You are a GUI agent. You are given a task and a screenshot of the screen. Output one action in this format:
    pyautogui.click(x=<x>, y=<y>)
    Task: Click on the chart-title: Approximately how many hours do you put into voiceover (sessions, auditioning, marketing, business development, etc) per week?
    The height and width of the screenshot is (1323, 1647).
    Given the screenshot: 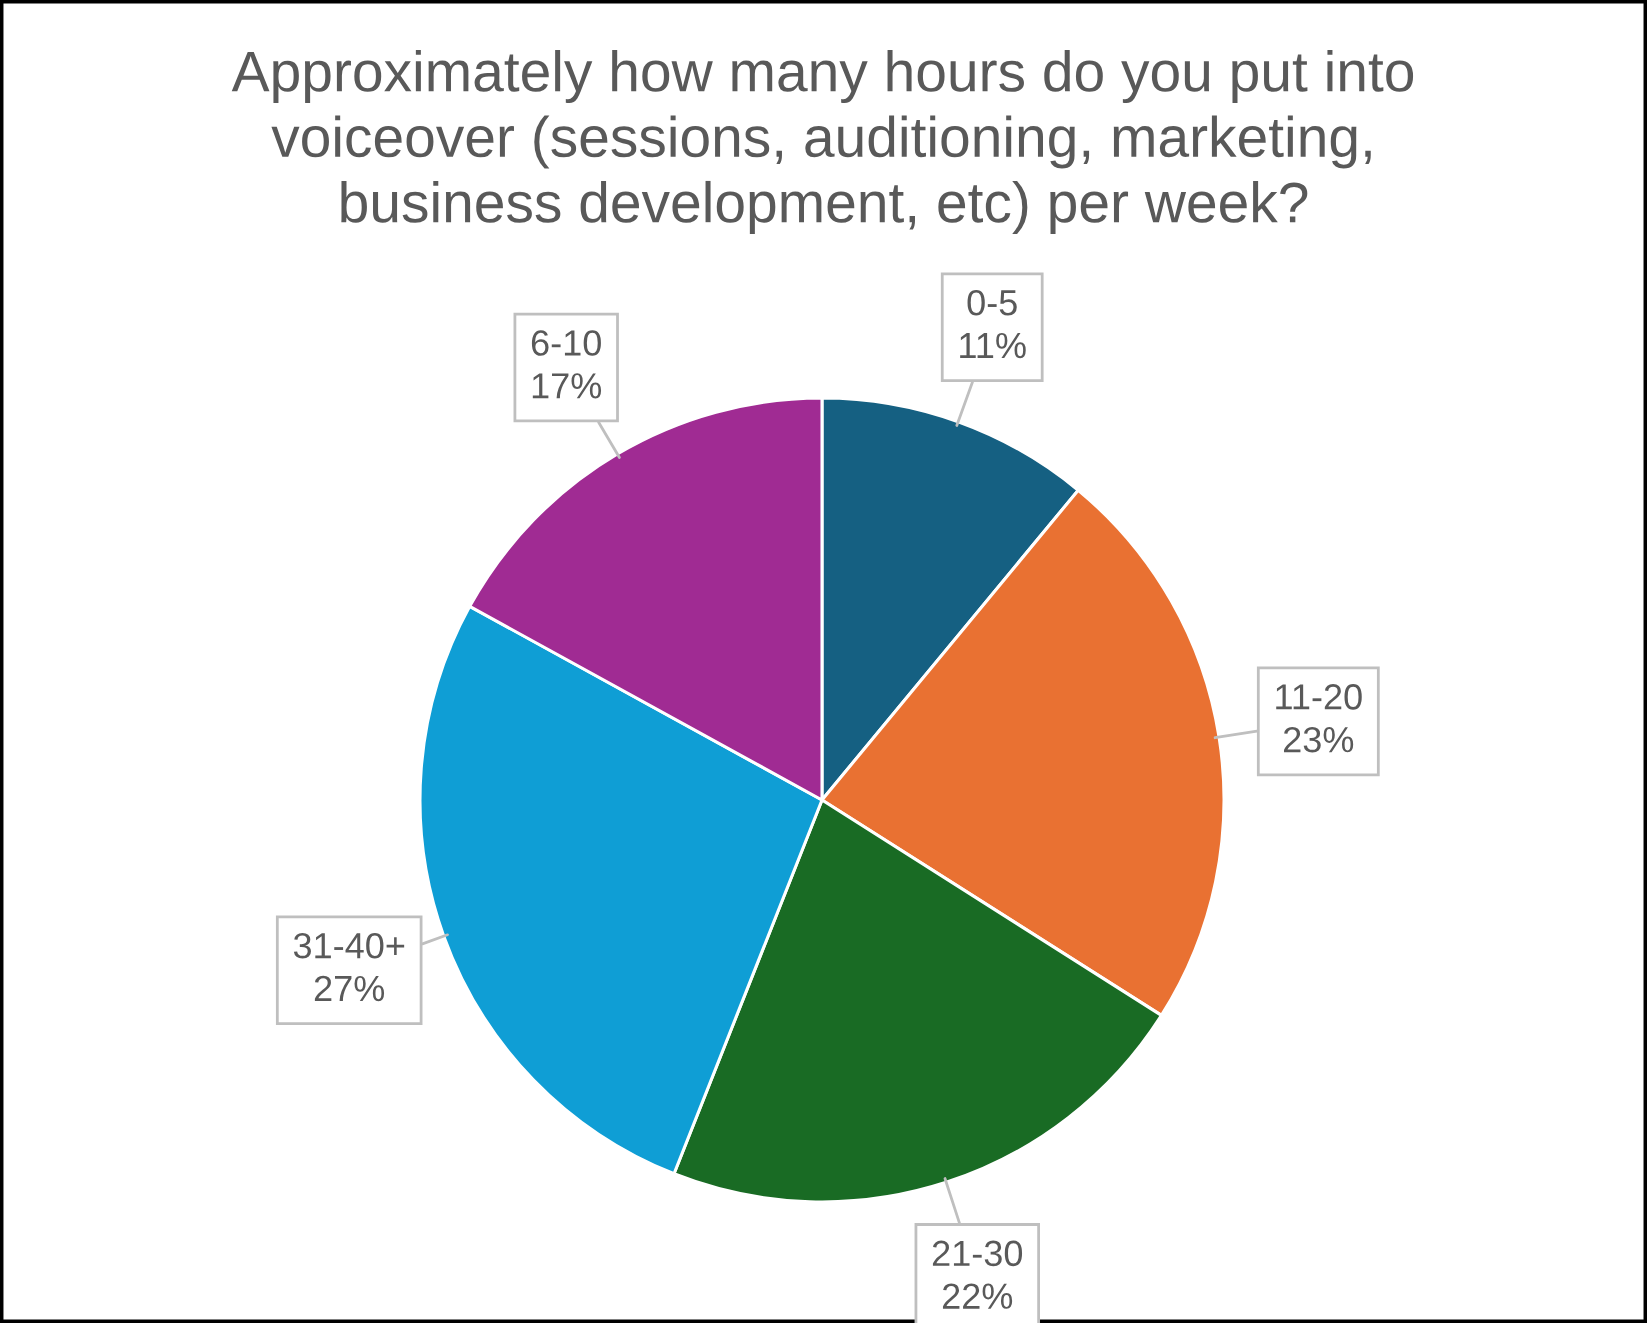 What is the action you would take?
    pyautogui.click(x=822, y=142)
    